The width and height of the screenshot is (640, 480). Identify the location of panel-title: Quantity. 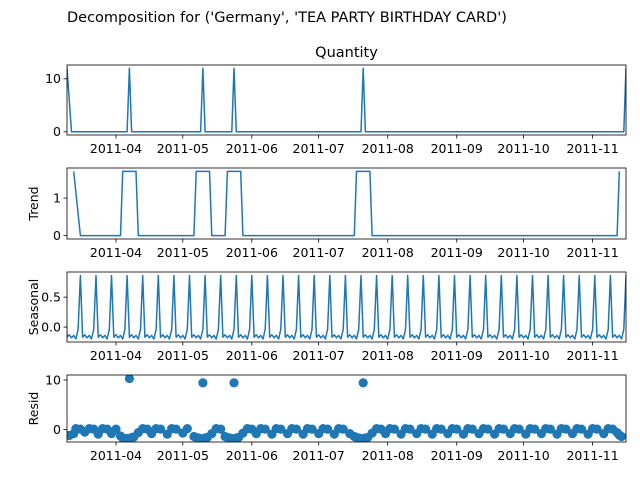
(346, 53).